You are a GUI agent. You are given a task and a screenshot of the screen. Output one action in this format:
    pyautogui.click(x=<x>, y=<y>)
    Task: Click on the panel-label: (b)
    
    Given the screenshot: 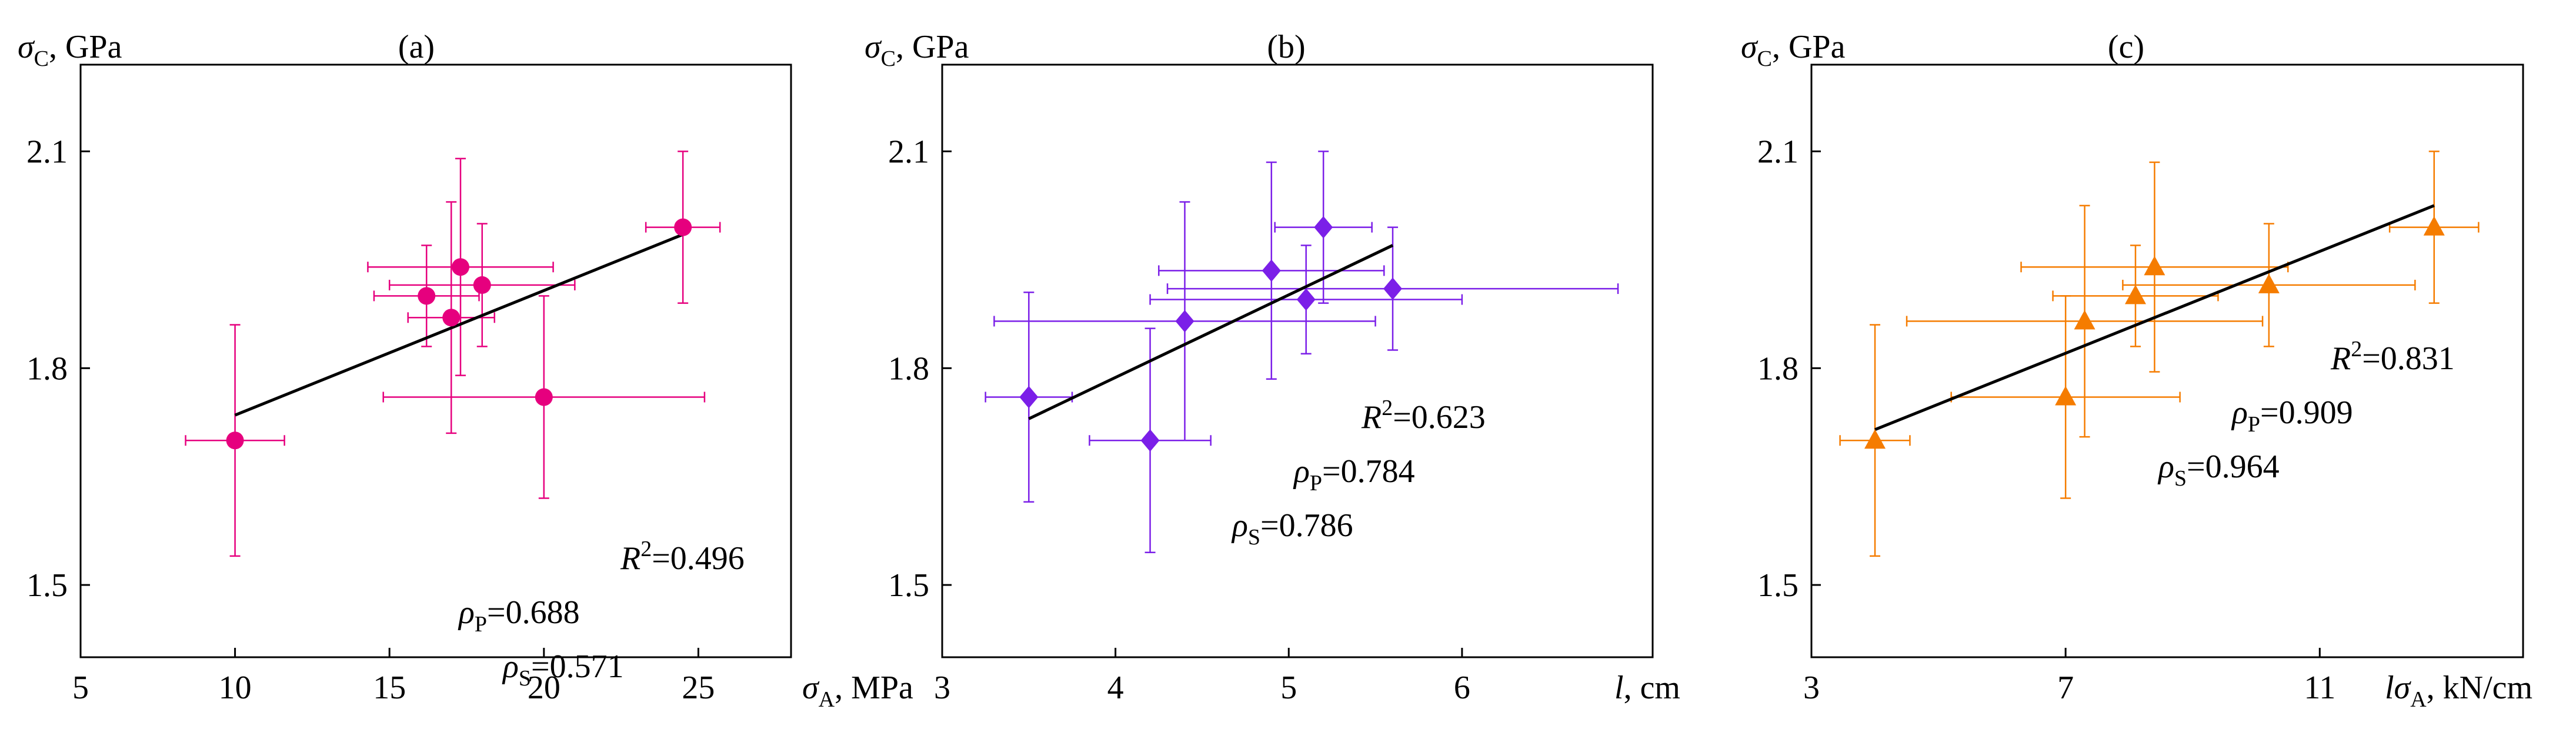 What is the action you would take?
    pyautogui.click(x=1286, y=47)
    